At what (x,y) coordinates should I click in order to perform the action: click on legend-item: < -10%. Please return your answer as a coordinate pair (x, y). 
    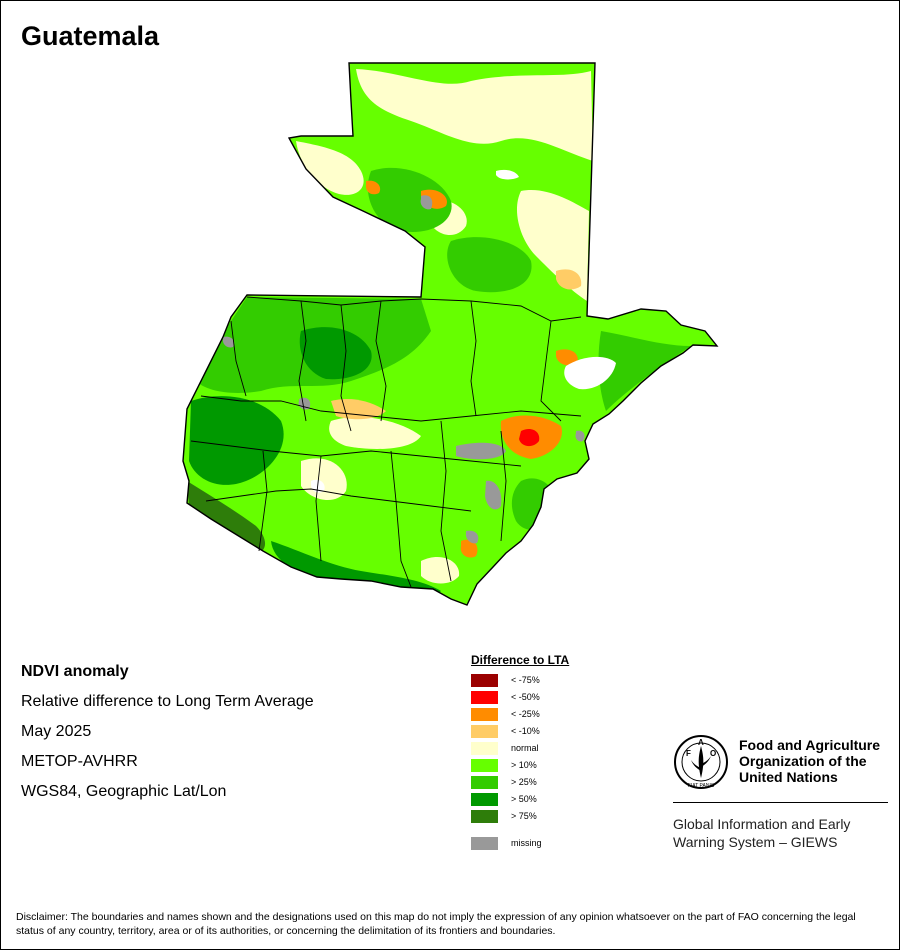
    Looking at the image, I should click on (520, 731).